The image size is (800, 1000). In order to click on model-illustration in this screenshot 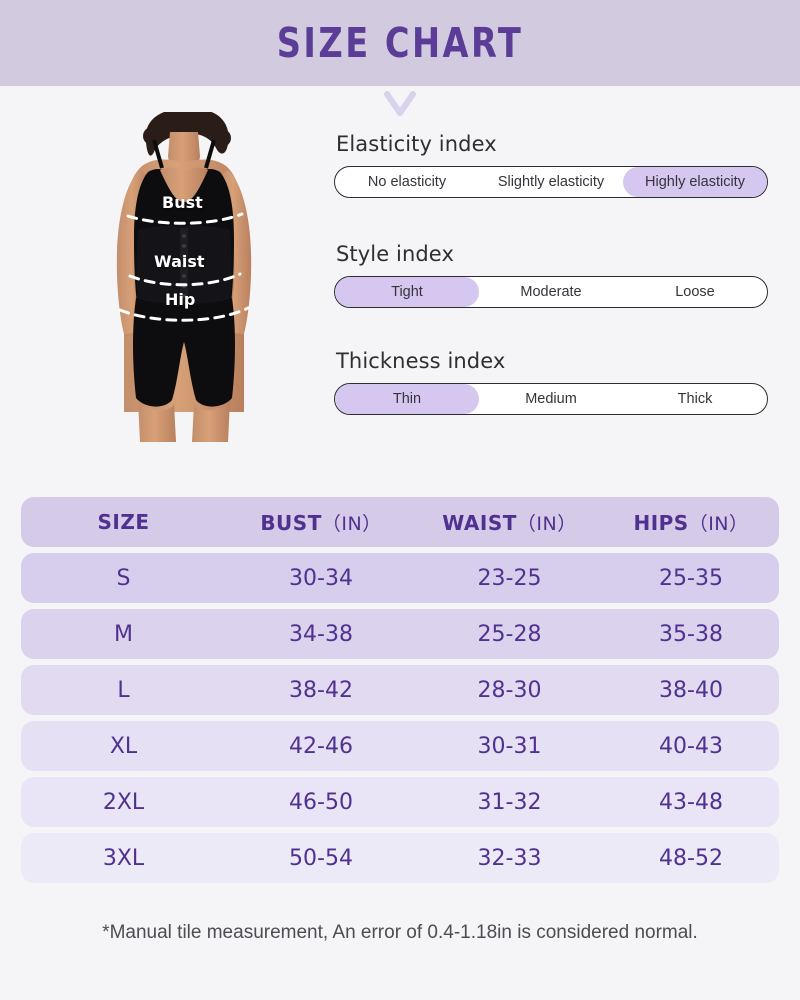, I will do `click(184, 277)`.